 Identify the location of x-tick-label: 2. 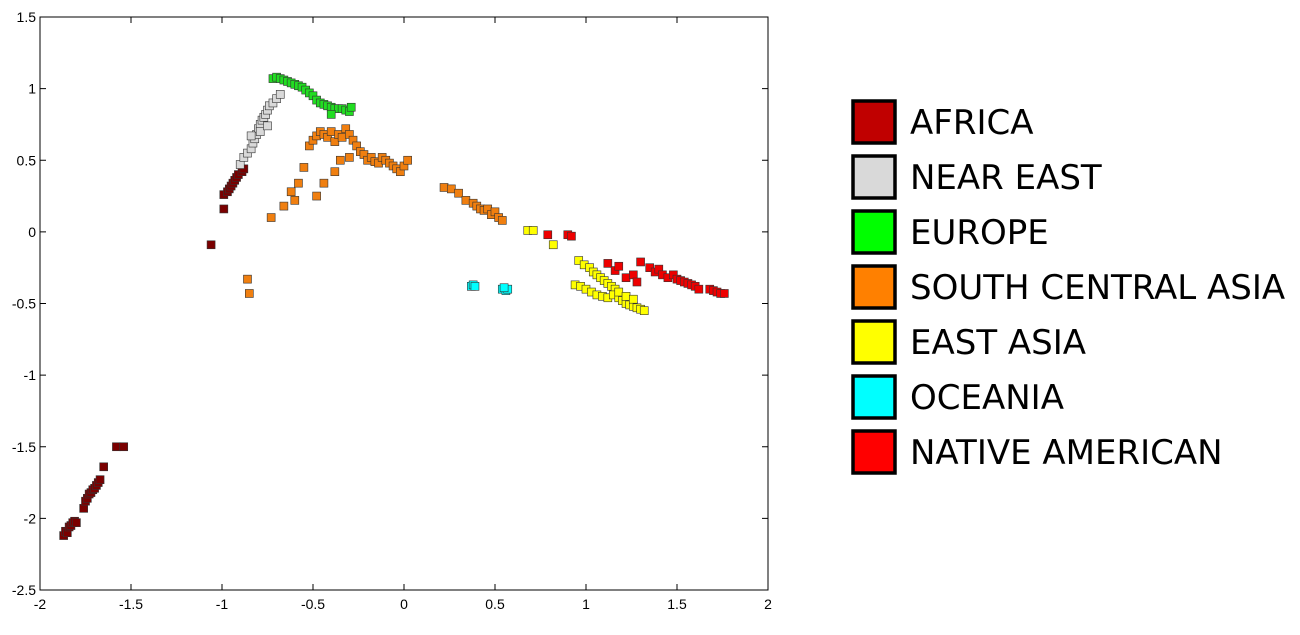
(768, 604).